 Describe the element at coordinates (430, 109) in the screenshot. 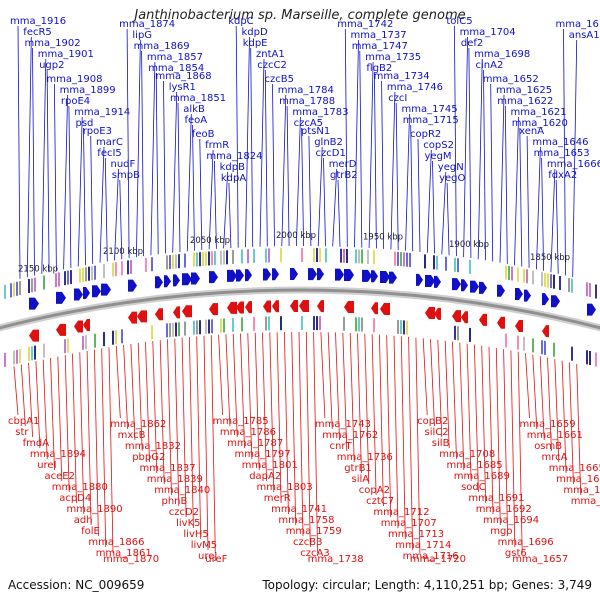

I see `forward-gene-label: mma_1745` at that location.